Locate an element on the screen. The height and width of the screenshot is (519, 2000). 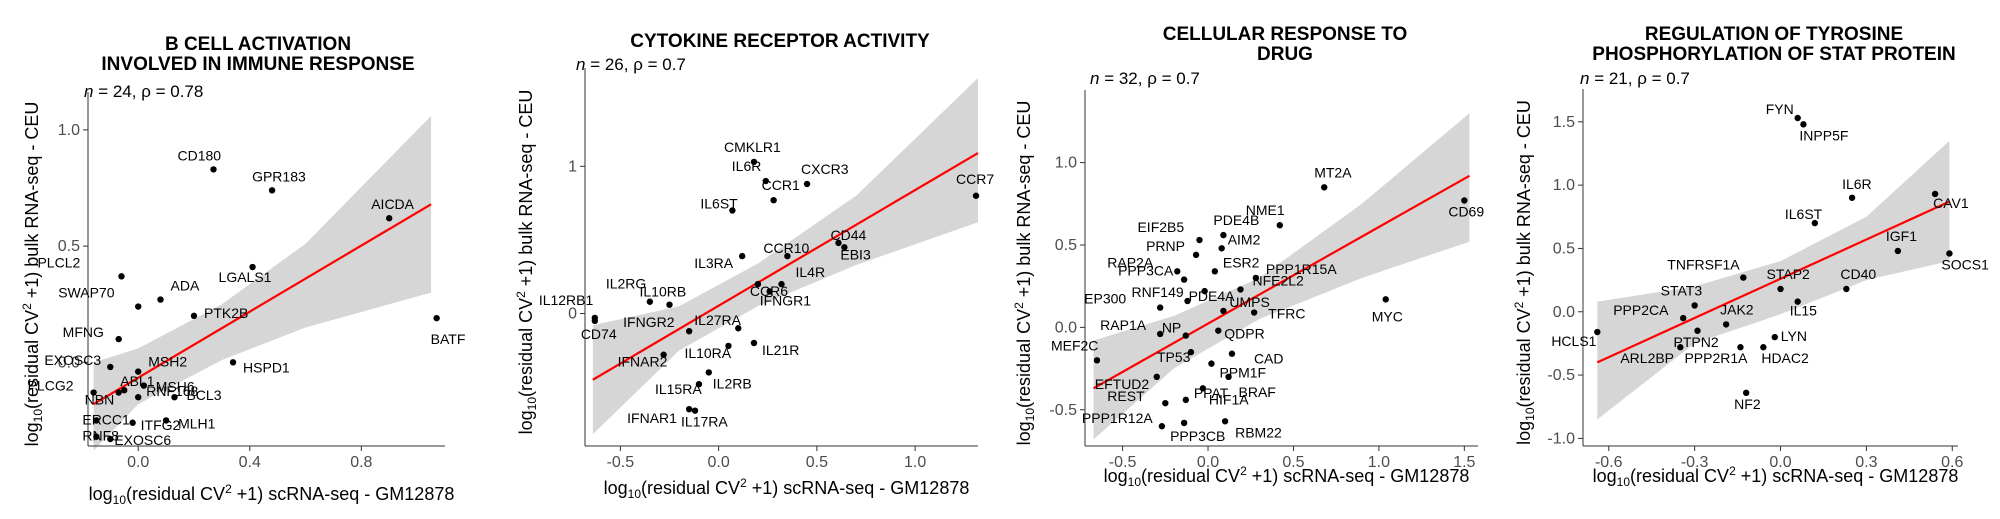
data-point-swap70 is located at coordinates (138, 306).